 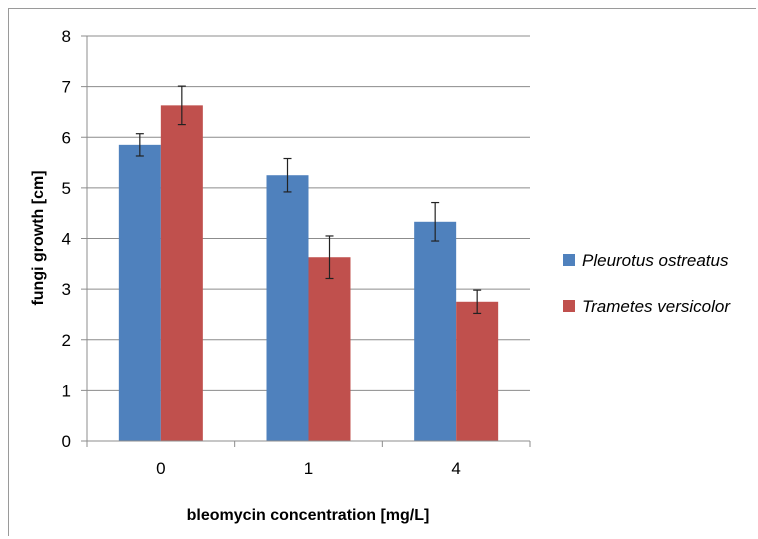 What do you see at coordinates (38, 237) in the screenshot?
I see `y-axis-title: fungi growth [cm]` at bounding box center [38, 237].